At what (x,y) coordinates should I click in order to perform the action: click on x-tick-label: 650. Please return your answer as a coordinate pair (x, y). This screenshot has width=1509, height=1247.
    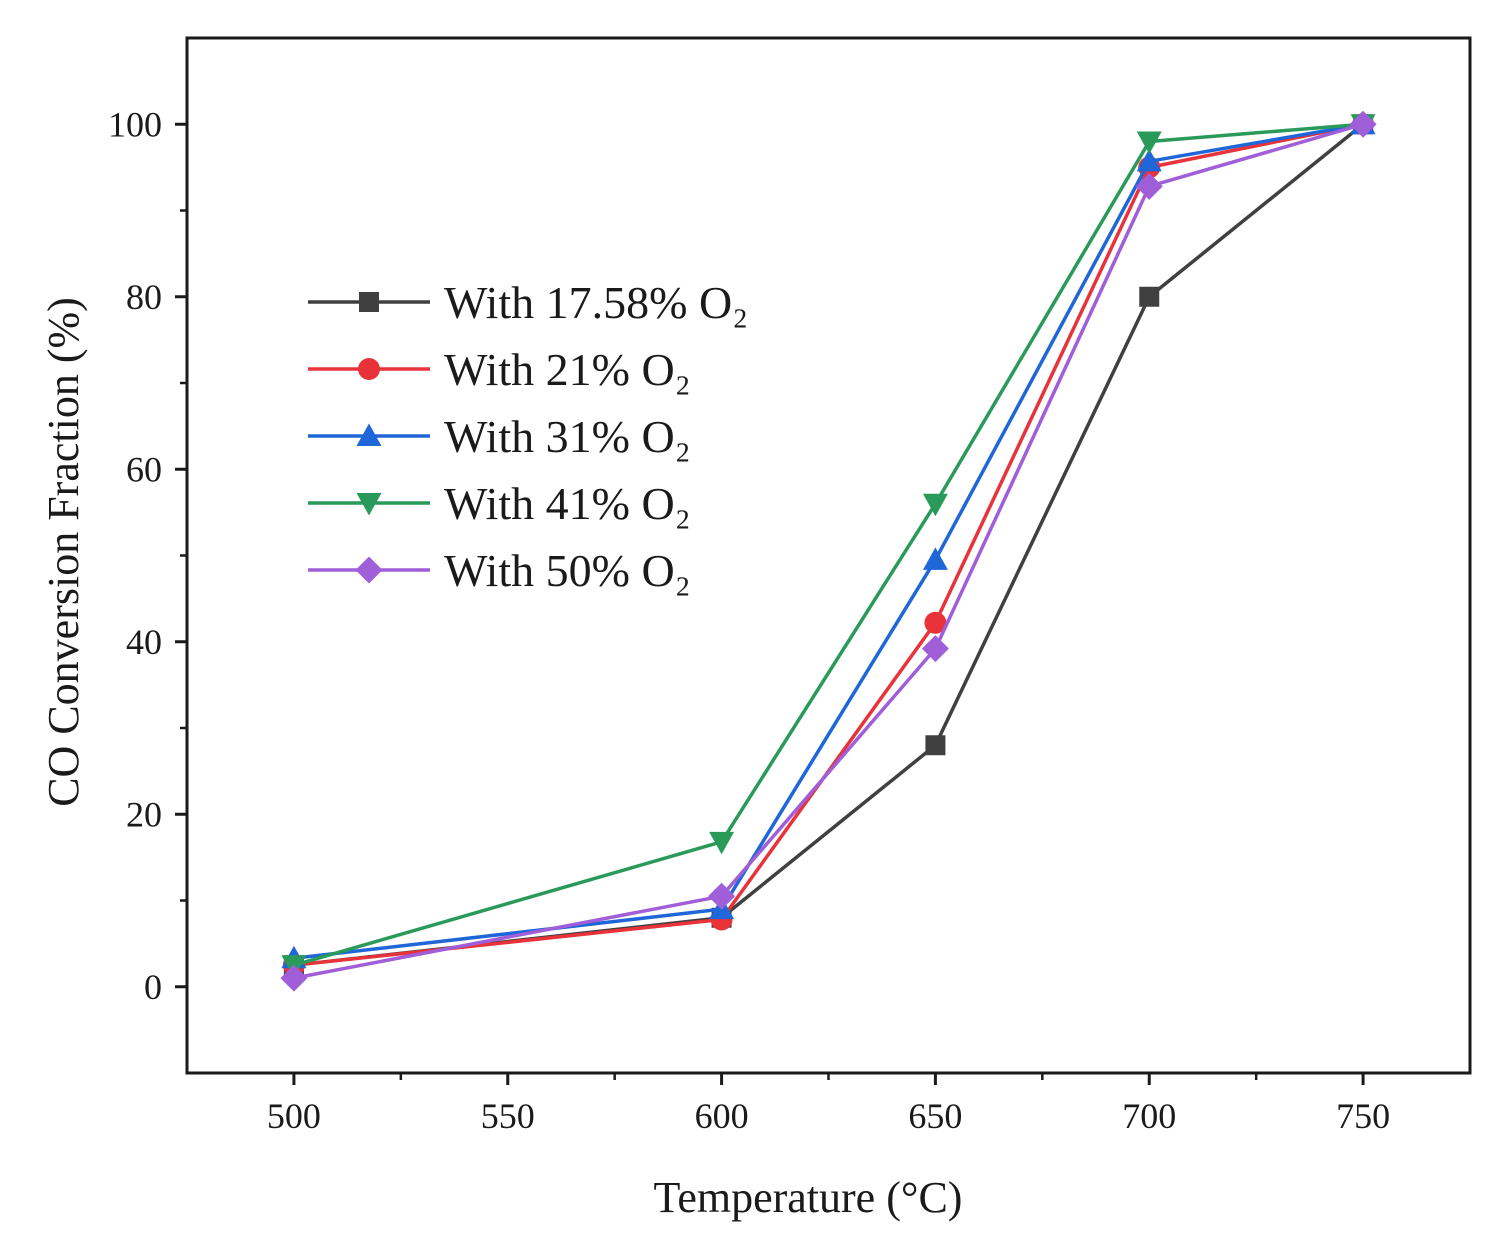
    Looking at the image, I should click on (935, 1116).